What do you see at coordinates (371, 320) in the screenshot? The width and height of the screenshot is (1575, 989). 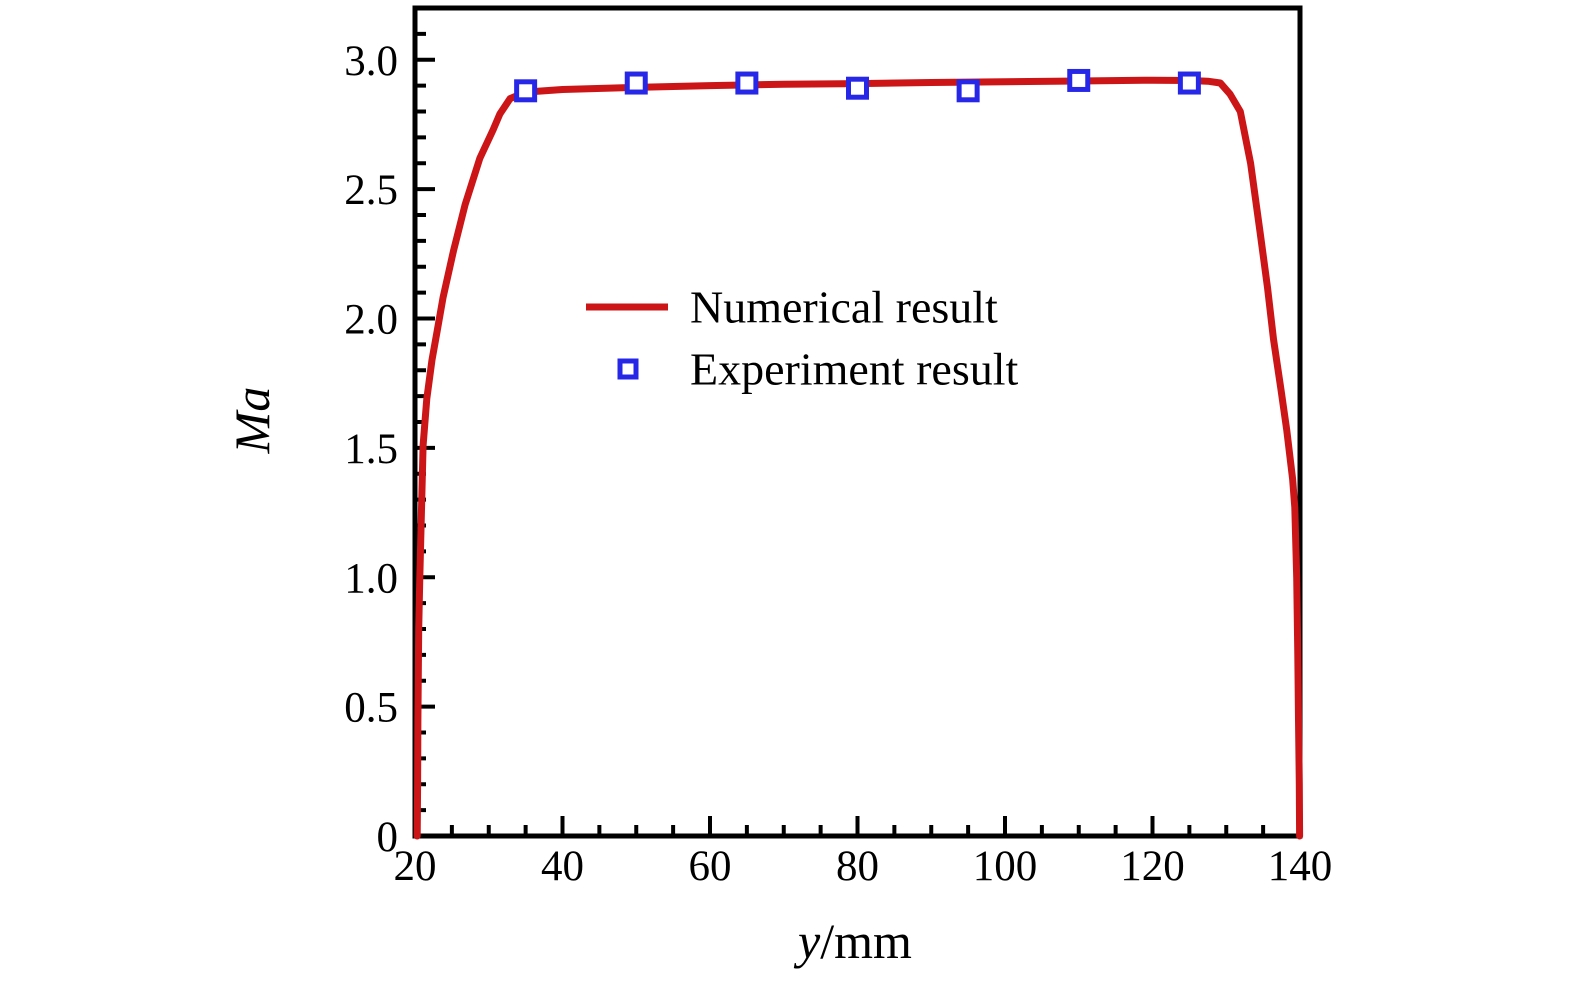 I see `y-tick-label: 2.0` at bounding box center [371, 320].